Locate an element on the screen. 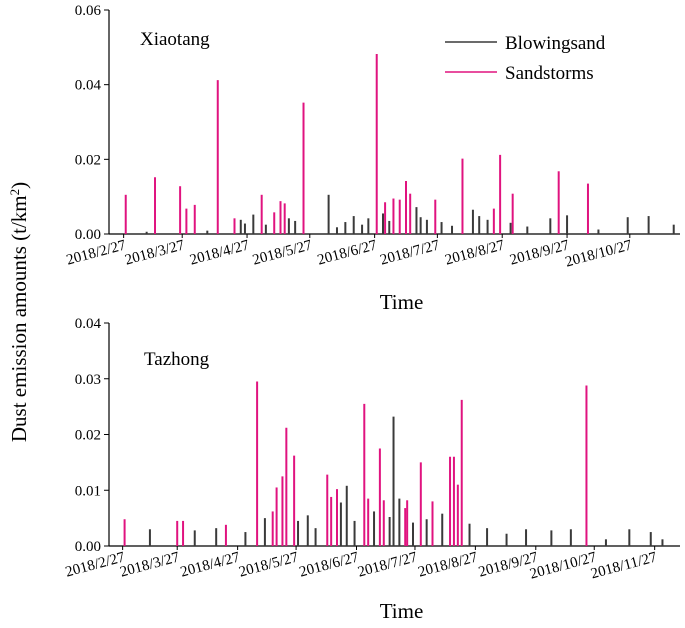 Image resolution: width=685 pixels, height=628 pixels. y-axis-title: Dust emission amounts (t/km2) is located at coordinates (19, 312).